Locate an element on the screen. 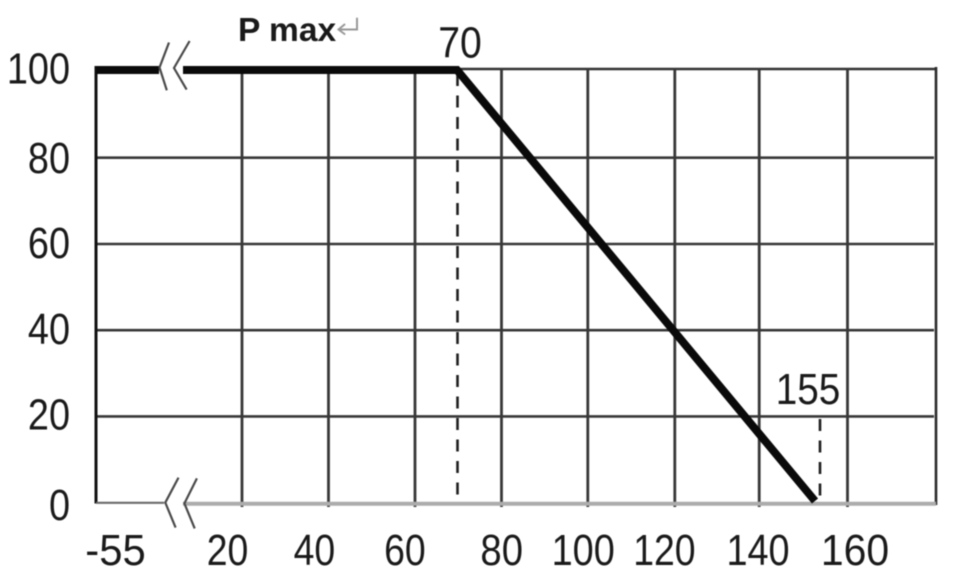 This screenshot has height=578, width=954. svg-text: 160 is located at coordinates (855, 551).